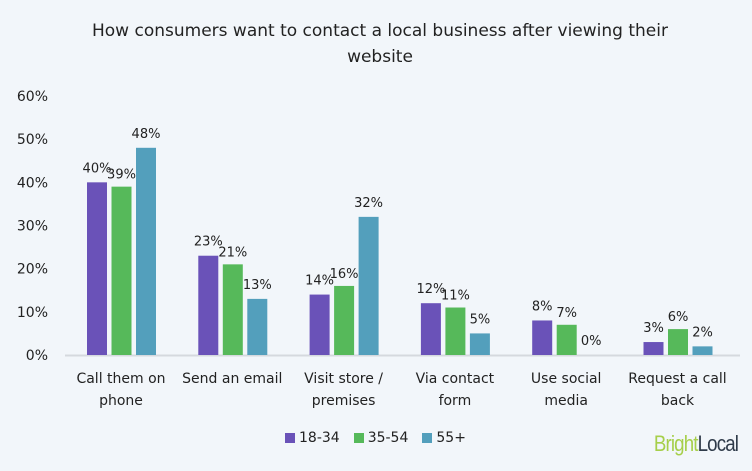  What do you see at coordinates (678, 401) in the screenshot?
I see `x-tick-label: back` at bounding box center [678, 401].